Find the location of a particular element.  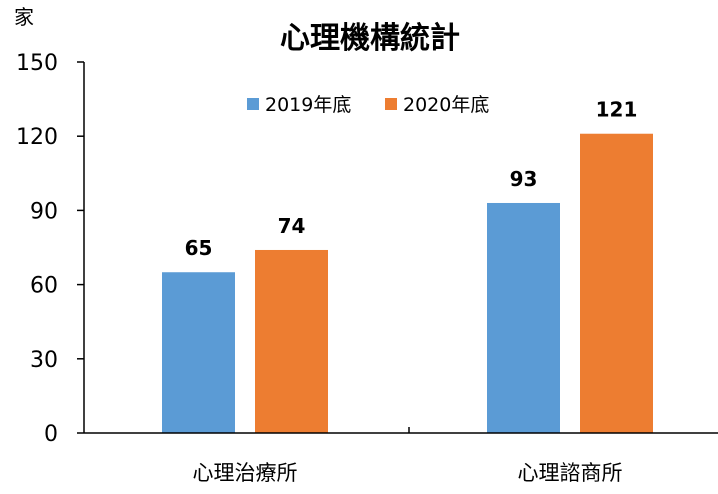

x-axis-ticks: 心理治療所 心理諮商所 is located at coordinates (408, 473).